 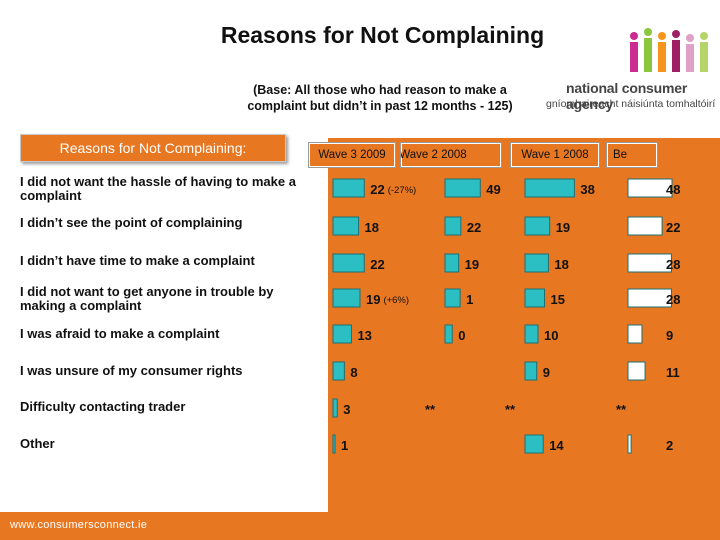 I want to click on page-title: Reasons for Not Complaining, so click(x=382, y=35).